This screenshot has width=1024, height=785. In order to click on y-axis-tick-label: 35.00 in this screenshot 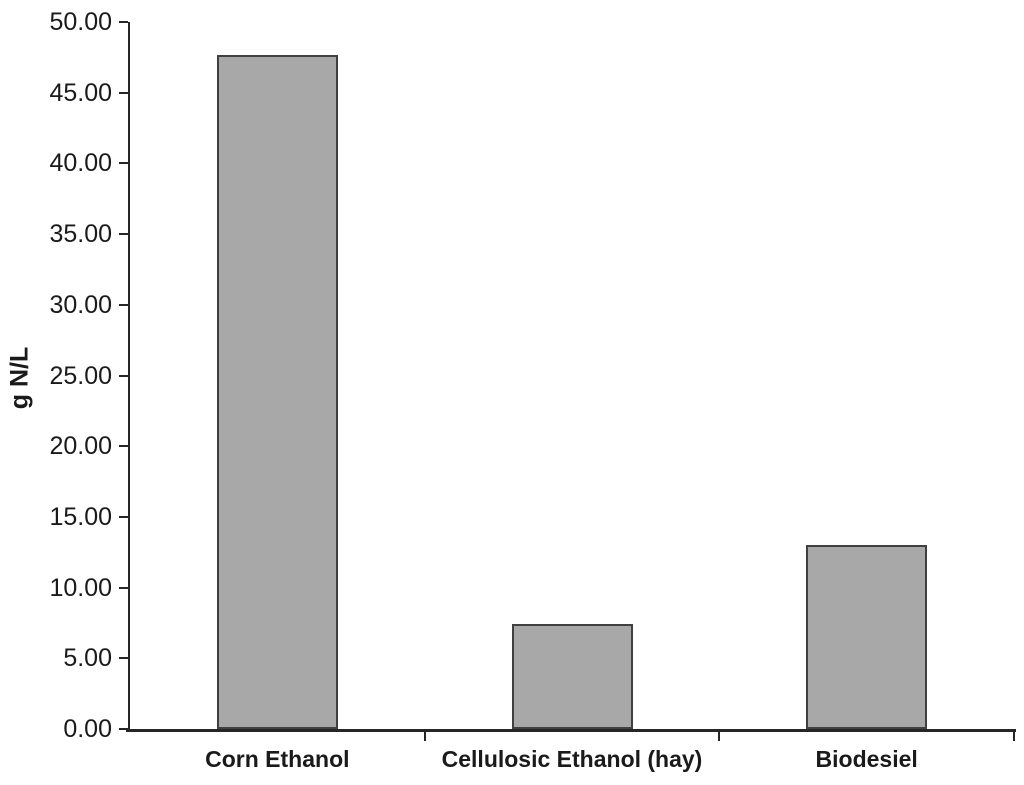, I will do `click(80, 234)`.